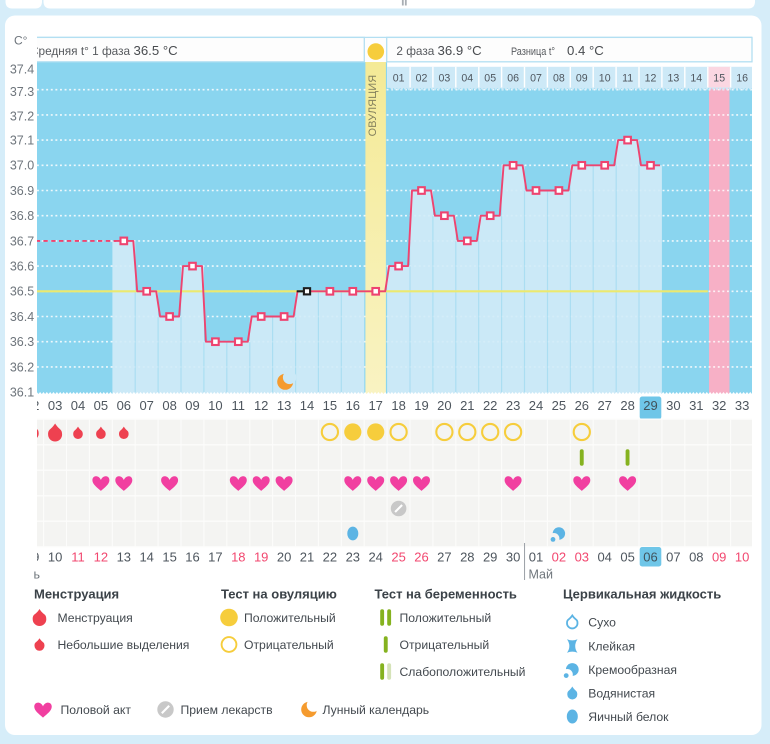 This screenshot has width=770, height=744. What do you see at coordinates (22, 141) in the screenshot?
I see `svg-text: 37.1` at bounding box center [22, 141].